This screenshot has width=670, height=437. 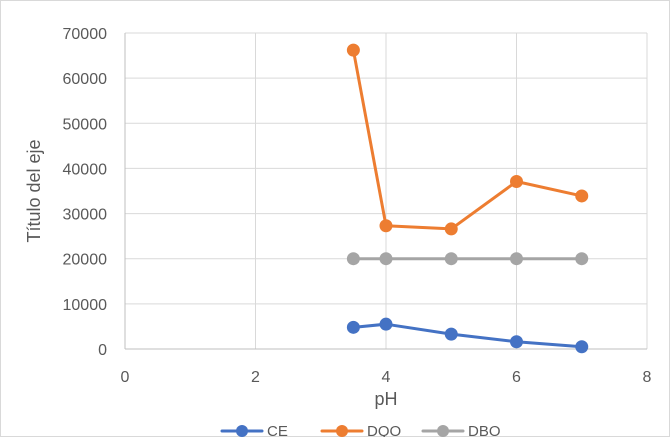 I want to click on legend: CE DQO DBO, so click(x=360, y=430).